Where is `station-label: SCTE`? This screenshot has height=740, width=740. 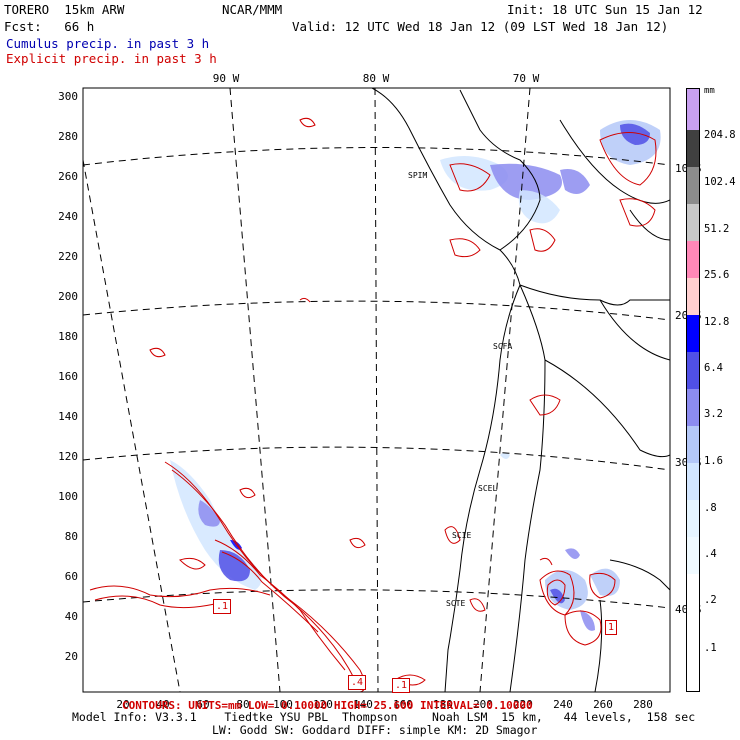 station-label: SCTE is located at coordinates (456, 603).